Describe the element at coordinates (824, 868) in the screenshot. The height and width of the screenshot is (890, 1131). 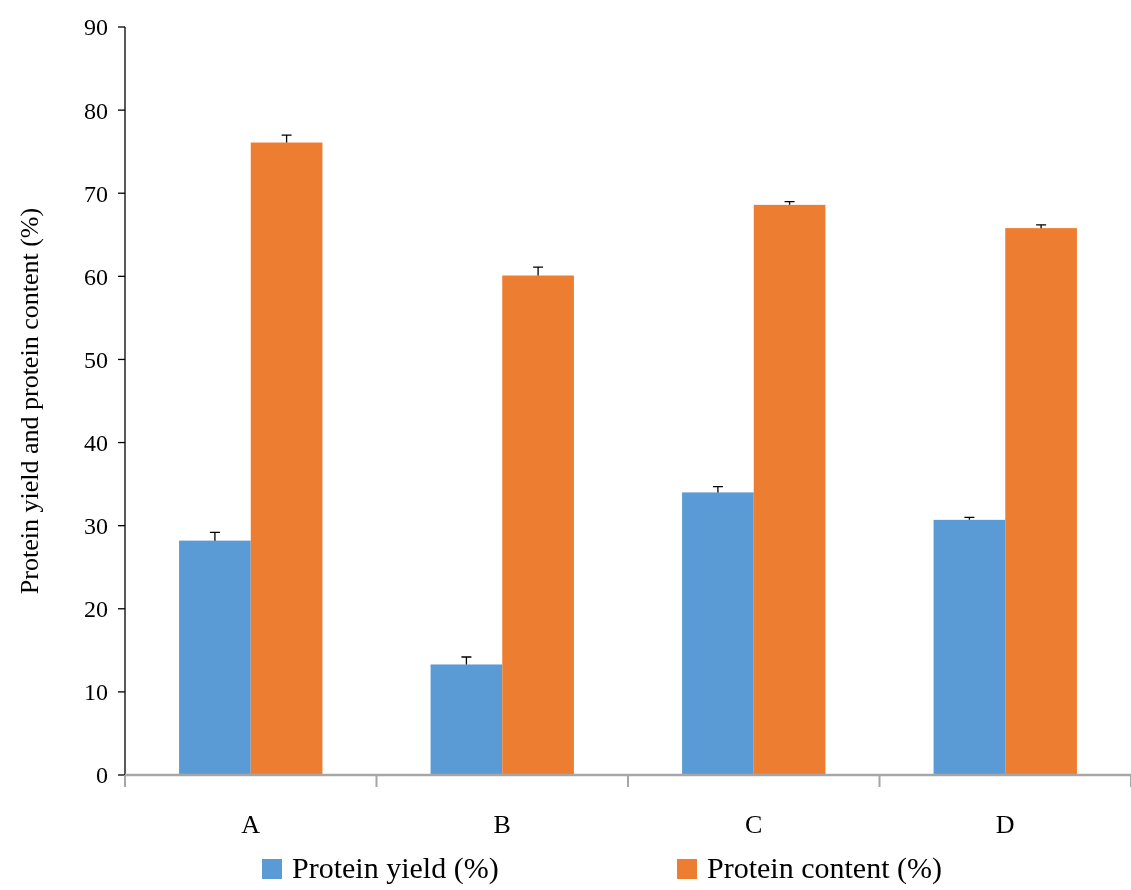
I see `legend-label: Protein content (%)` at that location.